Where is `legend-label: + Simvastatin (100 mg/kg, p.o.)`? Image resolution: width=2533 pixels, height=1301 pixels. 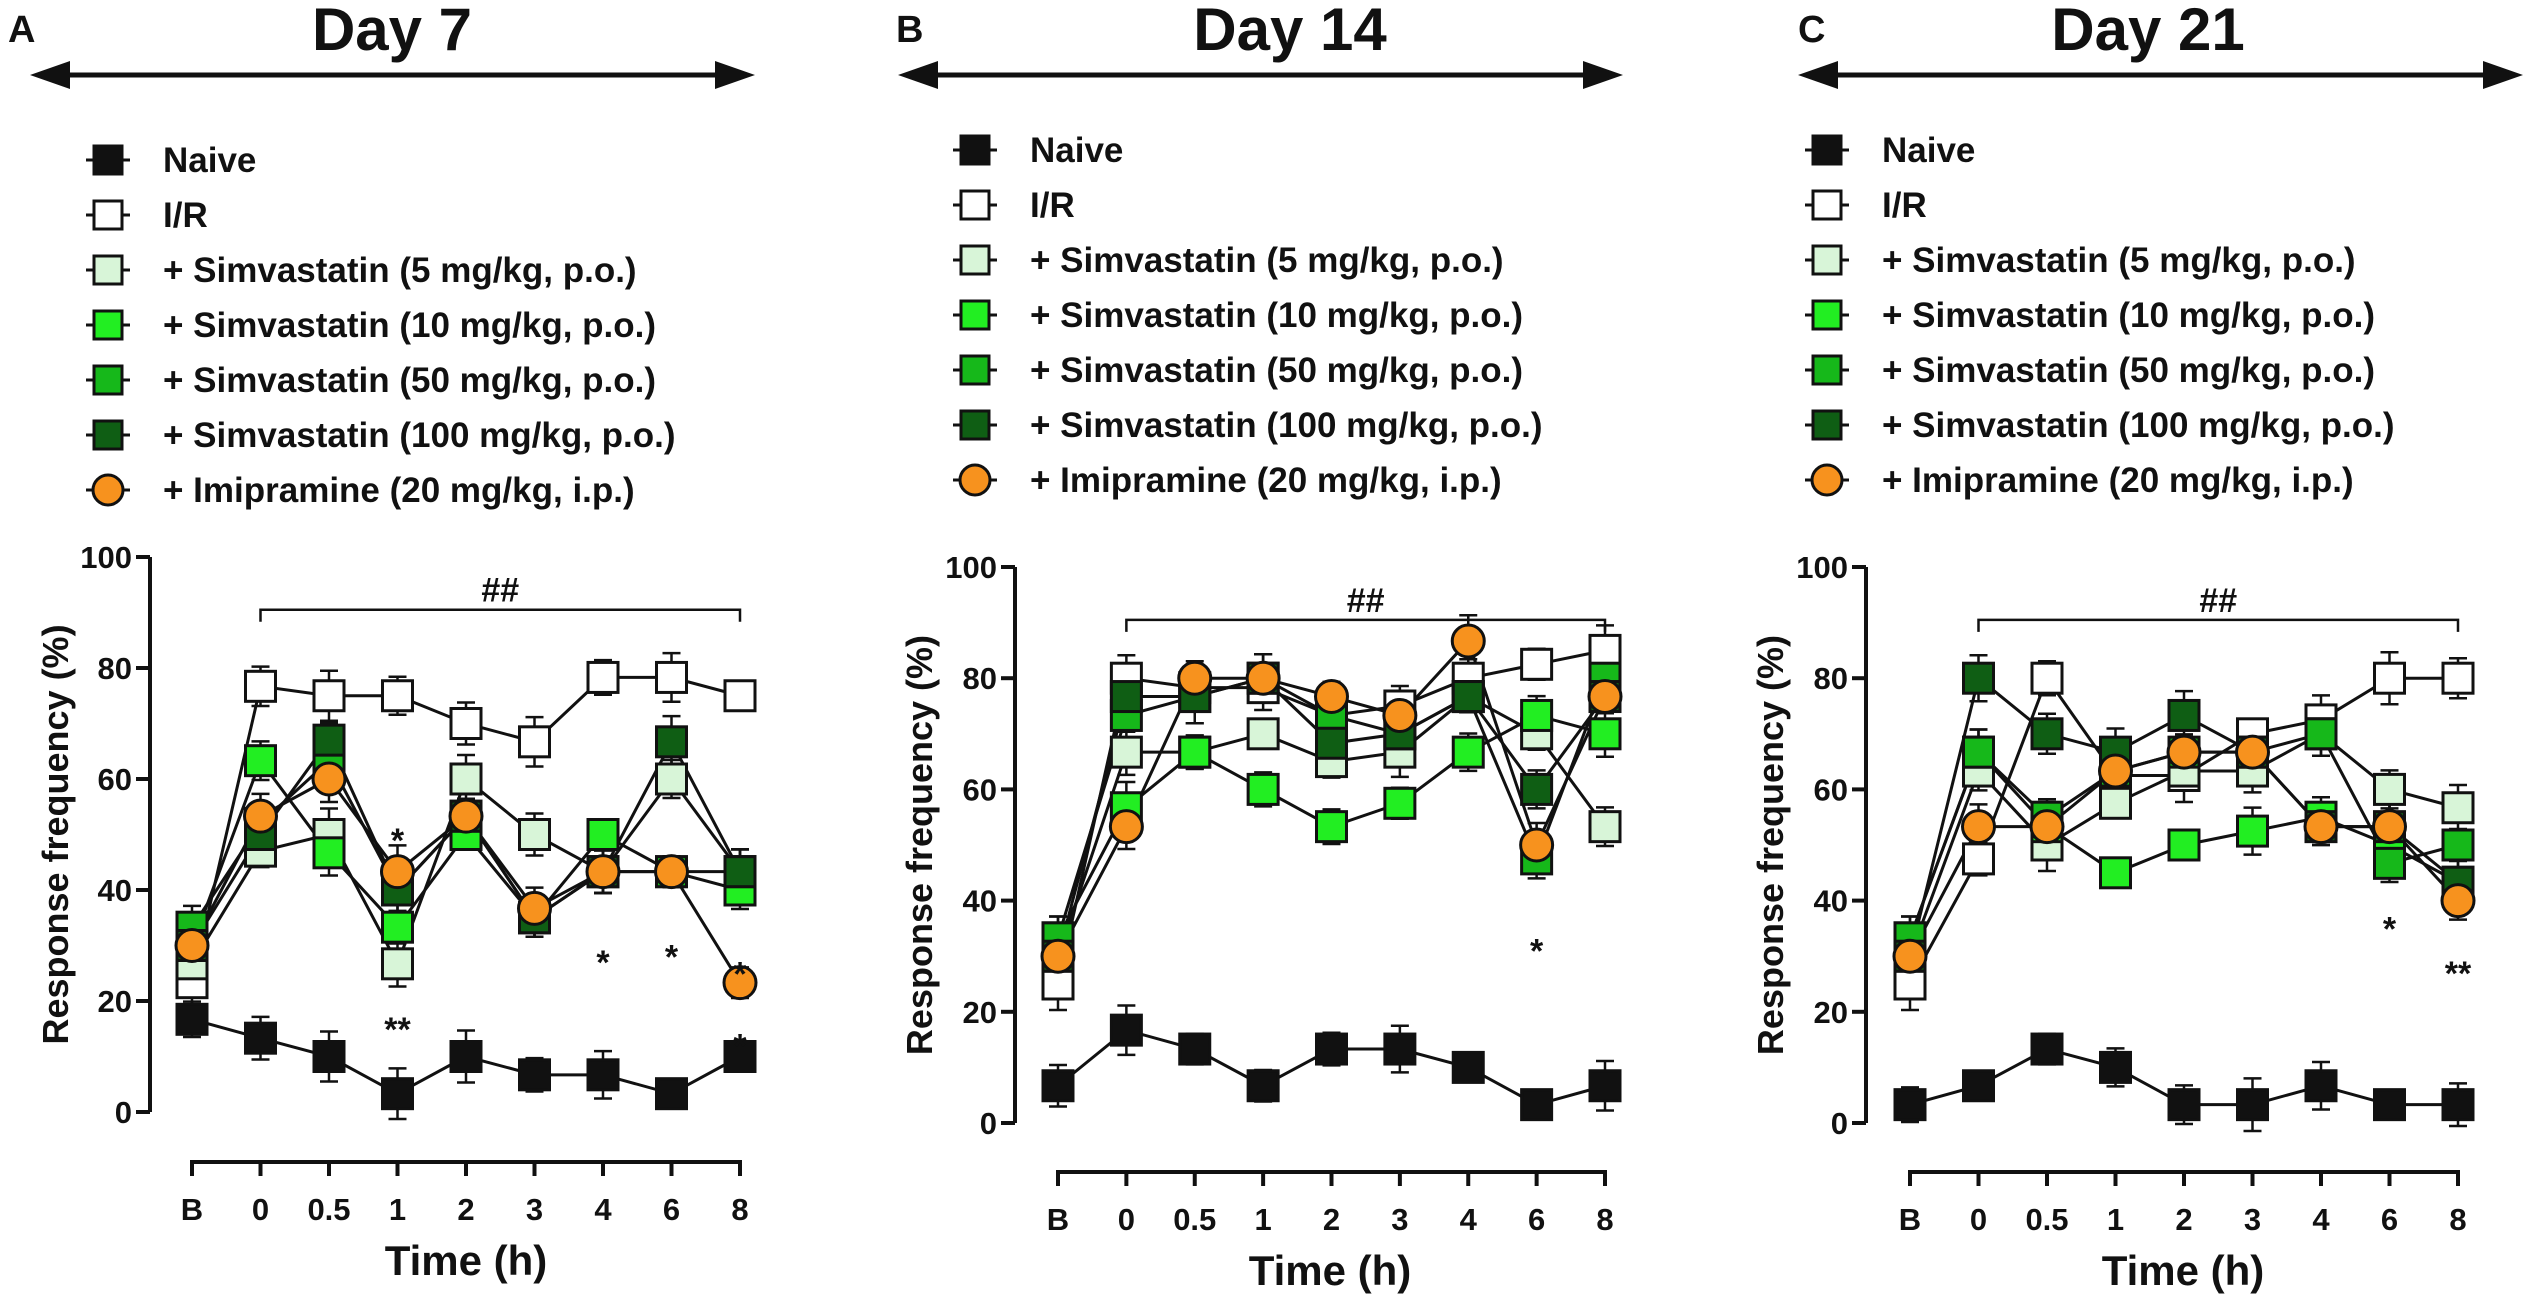 legend-label: + Simvastatin (100 mg/kg, p.o.) is located at coordinates (1286, 425).